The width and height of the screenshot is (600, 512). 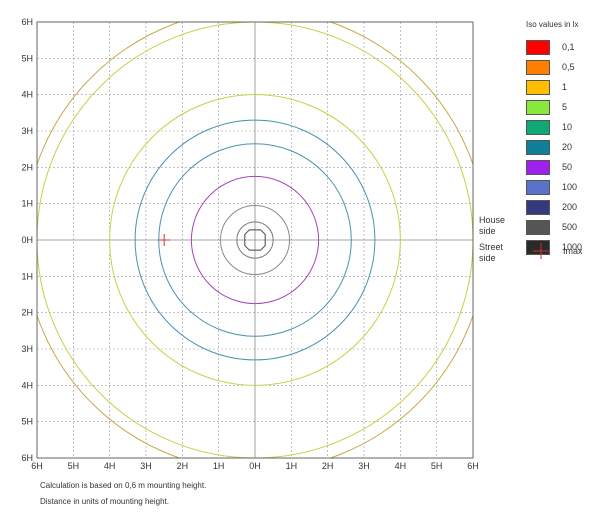 I want to click on legend-item: 200, so click(x=562, y=207).